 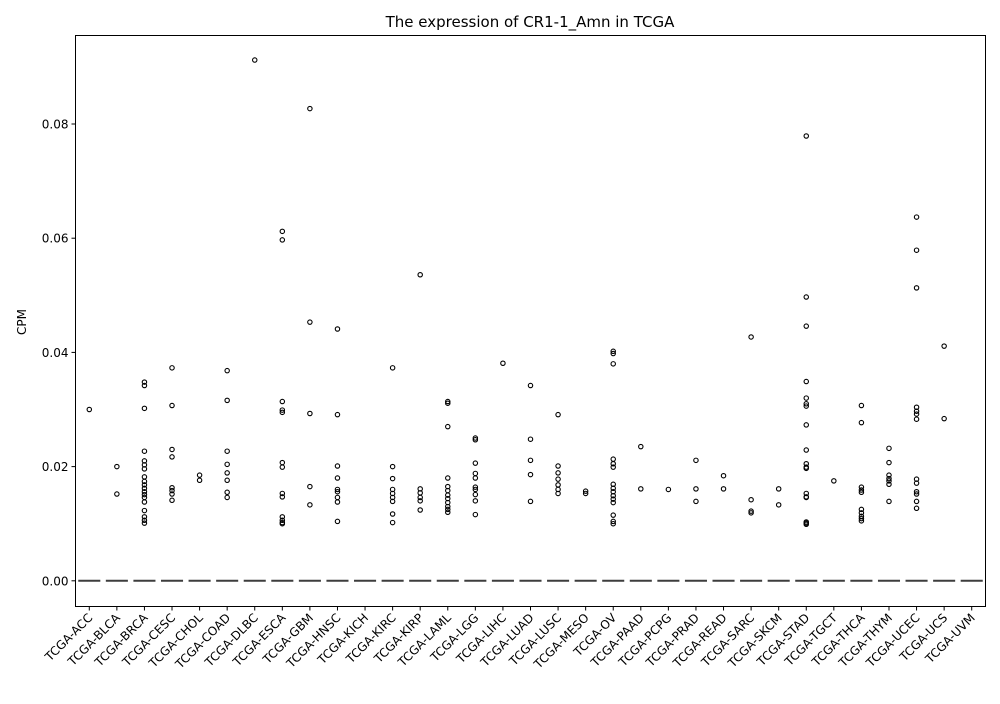 What do you see at coordinates (22, 322) in the screenshot?
I see `y-axis-label: CPM` at bounding box center [22, 322].